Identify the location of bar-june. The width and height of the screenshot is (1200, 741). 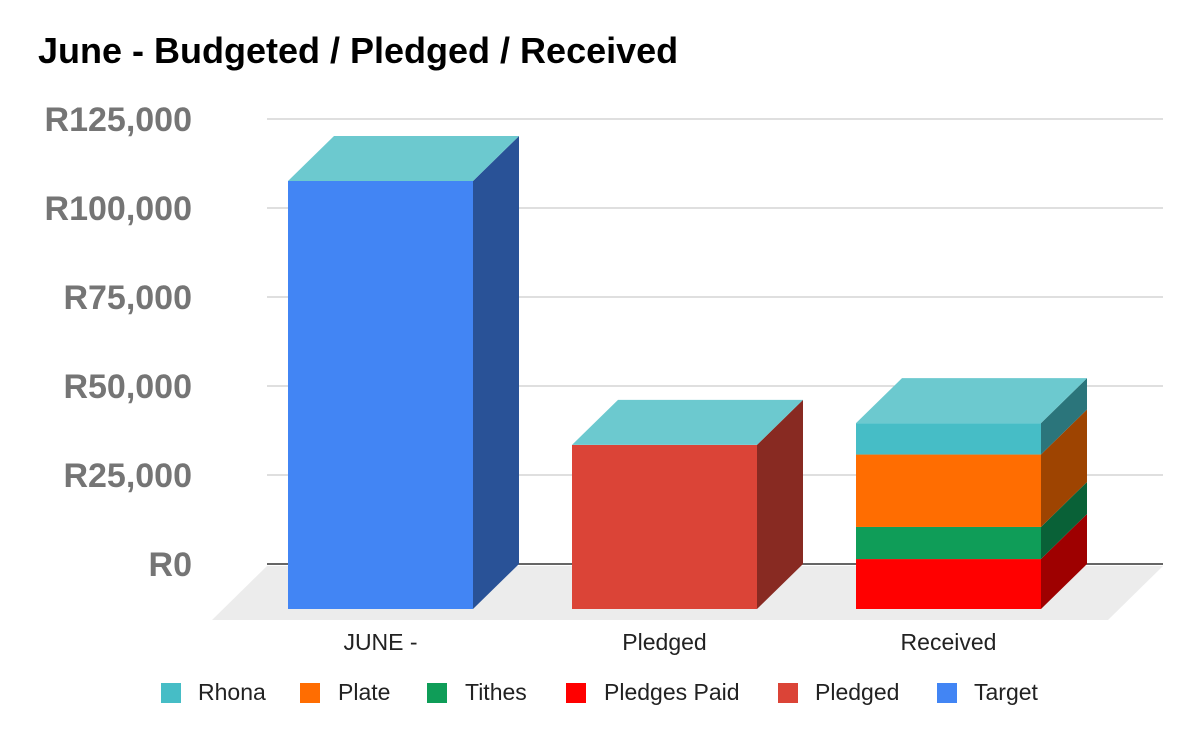
(403, 372).